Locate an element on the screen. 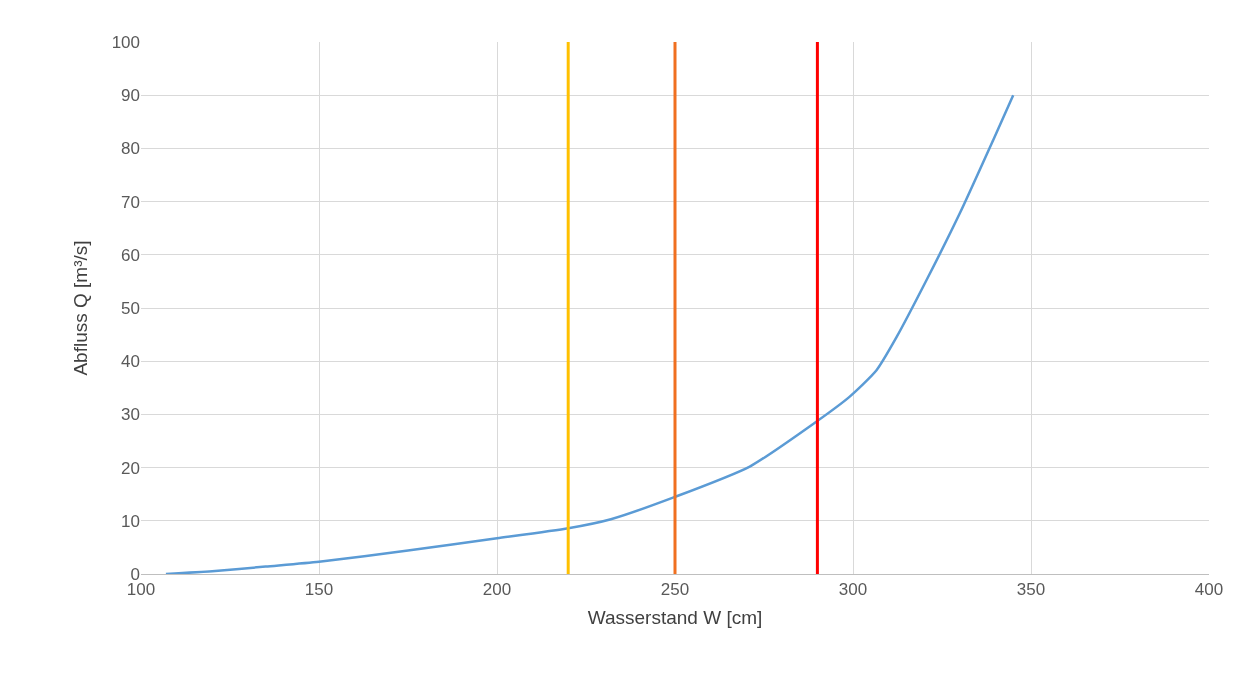 The image size is (1242, 684). y-tick-label: 90 is located at coordinates (130, 96).